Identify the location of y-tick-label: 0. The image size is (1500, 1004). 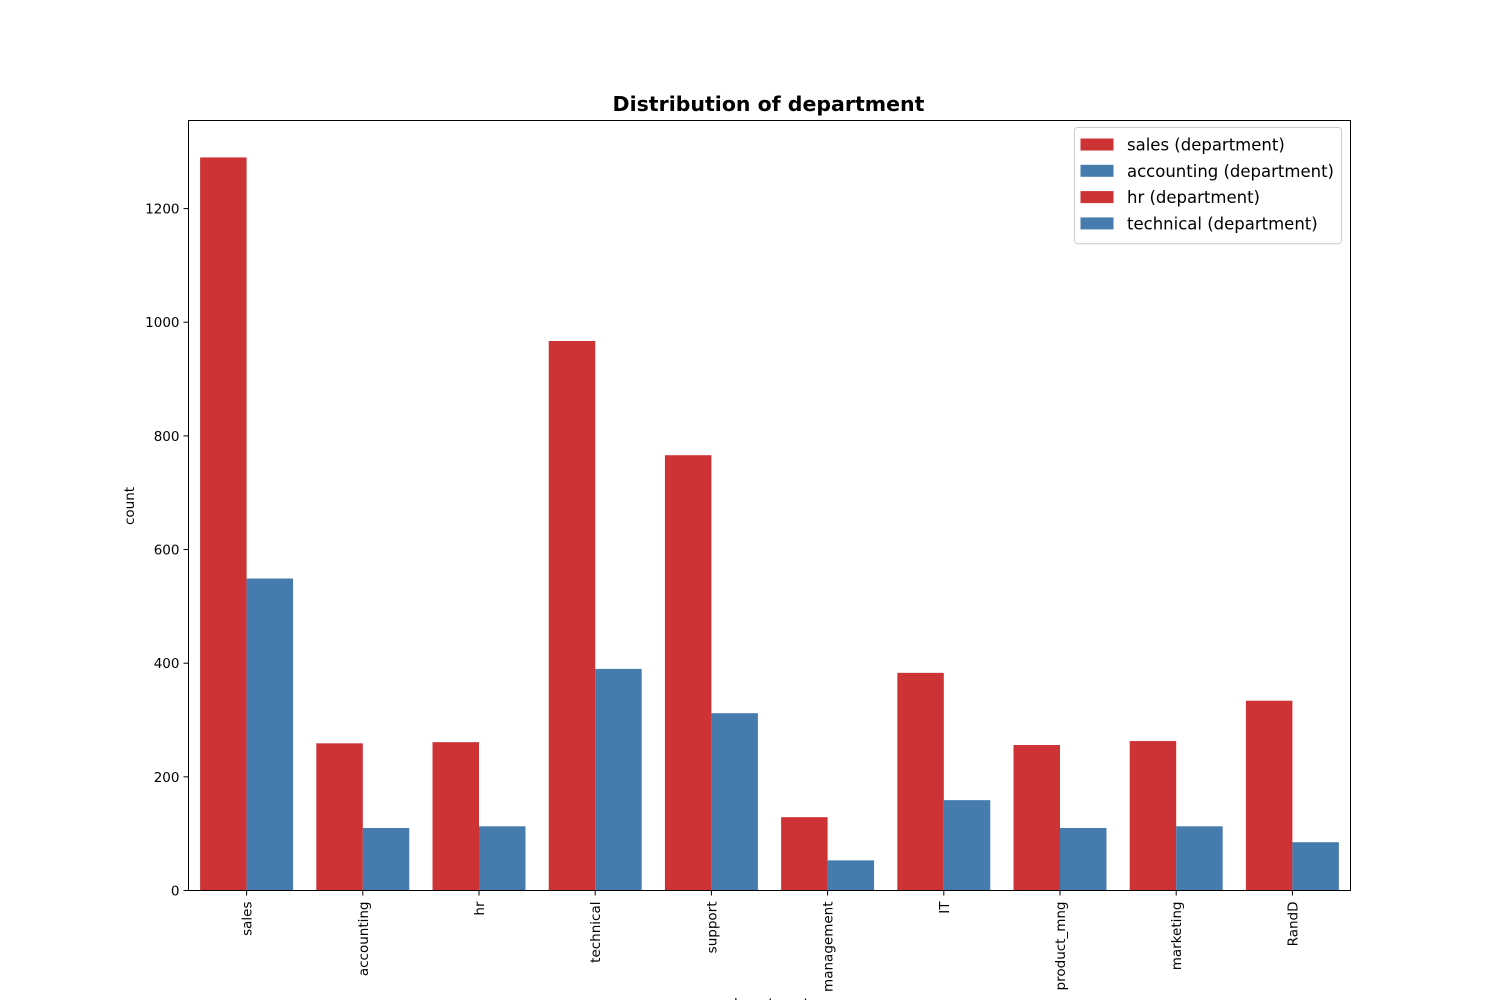
(175, 892).